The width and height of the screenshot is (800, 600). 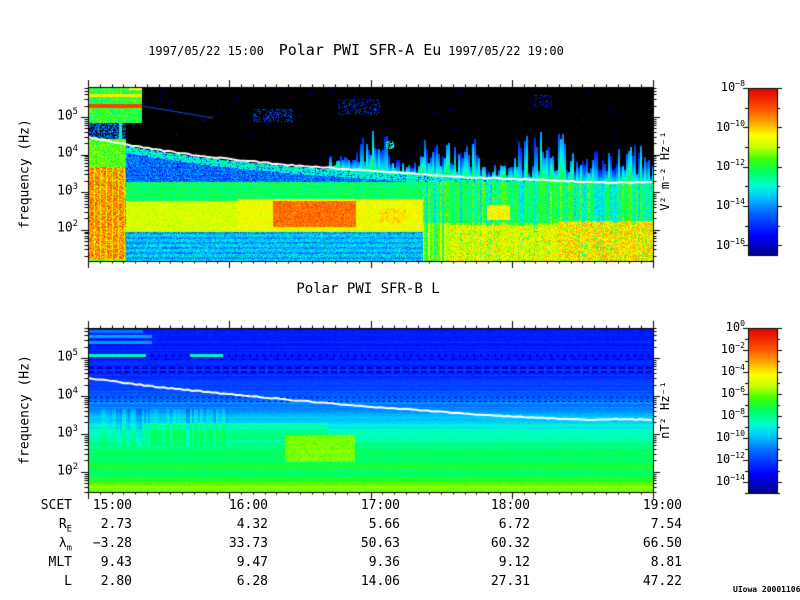 What do you see at coordinates (116, 524) in the screenshot?
I see `cell: 2.73` at bounding box center [116, 524].